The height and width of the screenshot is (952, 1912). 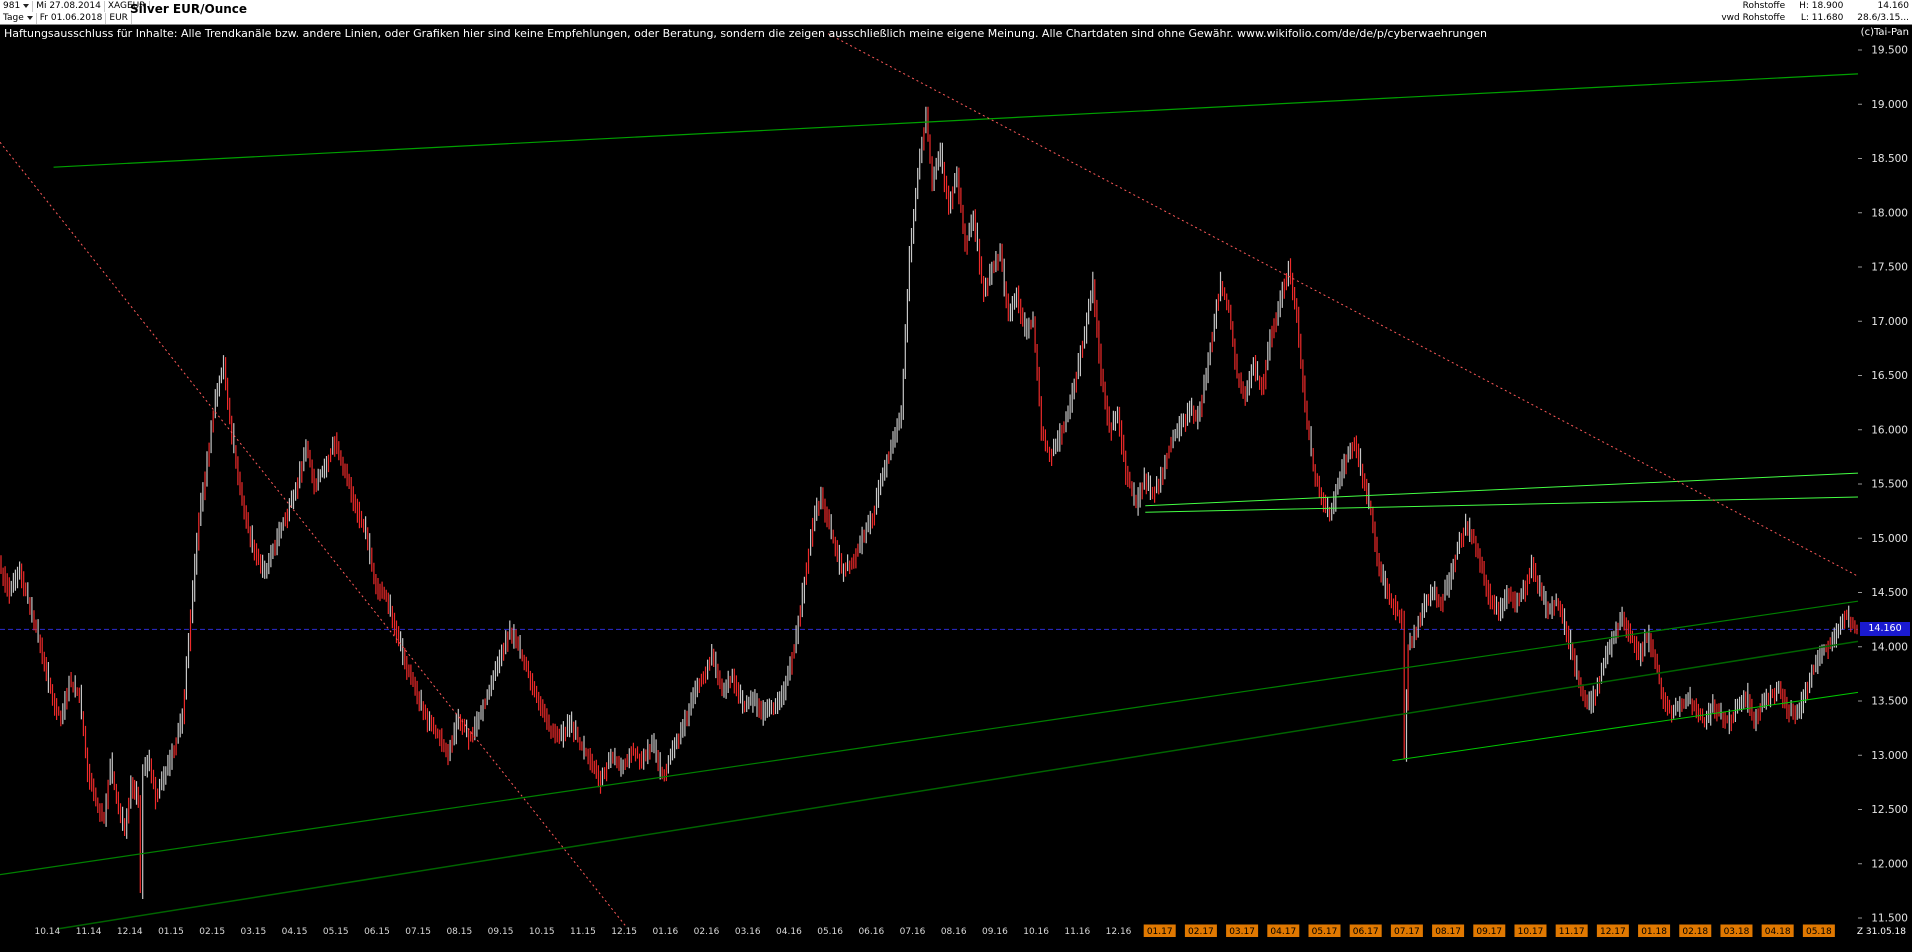 I want to click on svg-text: 05.15, so click(x=336, y=932).